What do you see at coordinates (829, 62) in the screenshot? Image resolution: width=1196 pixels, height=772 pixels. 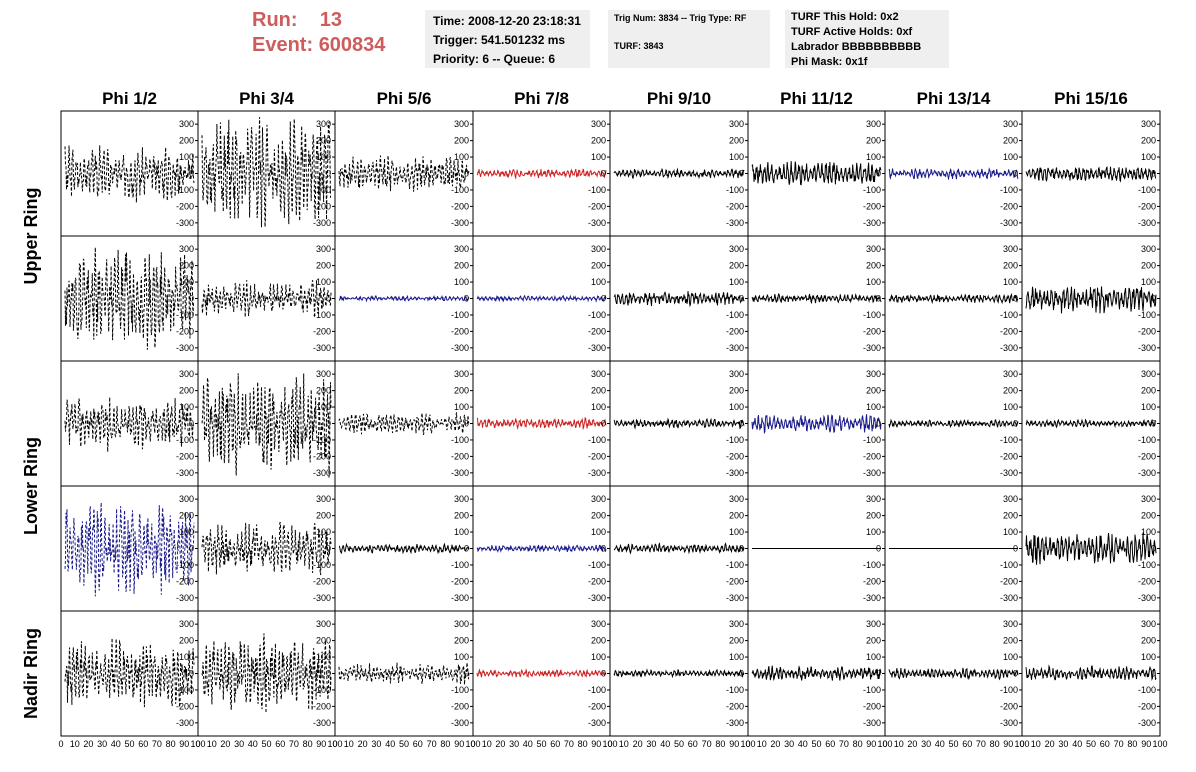 I see `phi-mask-text: Phi Mask: 0x1f` at bounding box center [829, 62].